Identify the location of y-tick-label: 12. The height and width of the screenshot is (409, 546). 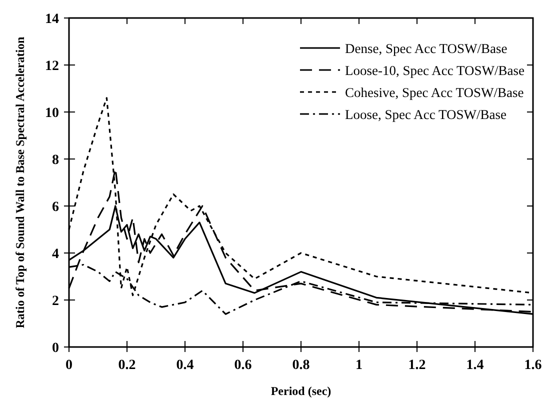
(52, 66).